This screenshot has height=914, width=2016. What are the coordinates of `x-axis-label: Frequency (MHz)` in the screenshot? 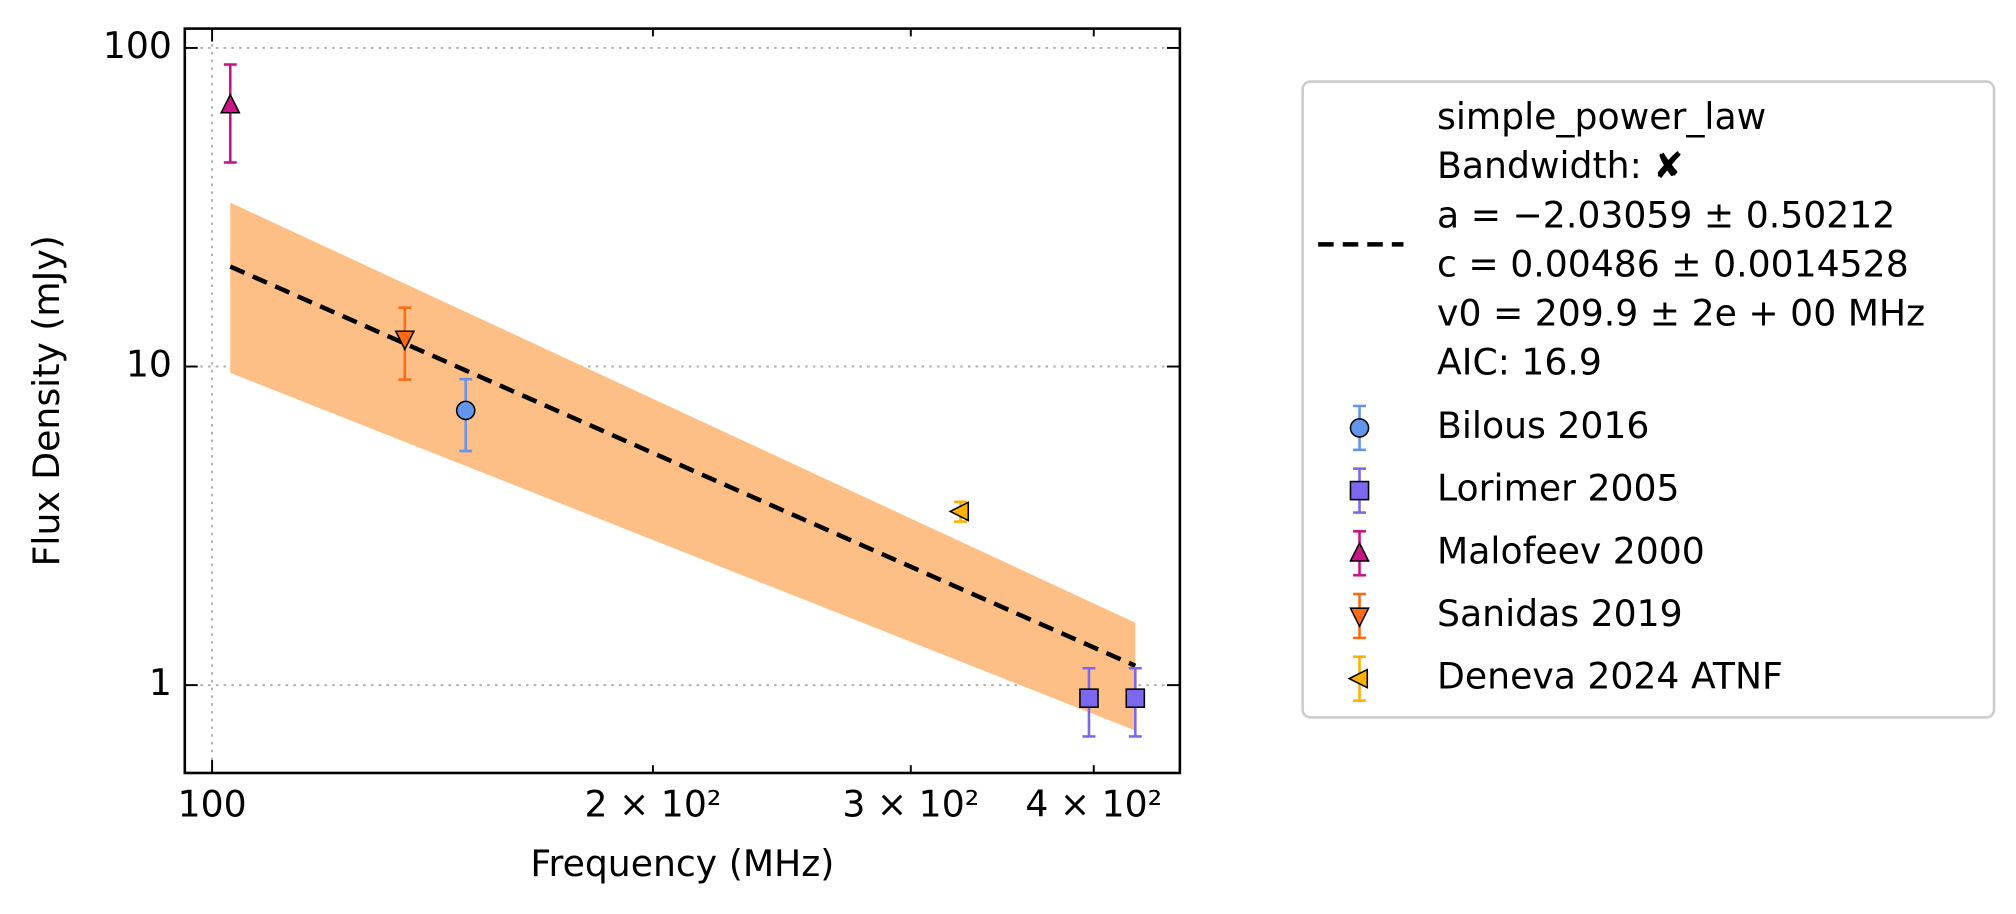 It's located at (682, 863).